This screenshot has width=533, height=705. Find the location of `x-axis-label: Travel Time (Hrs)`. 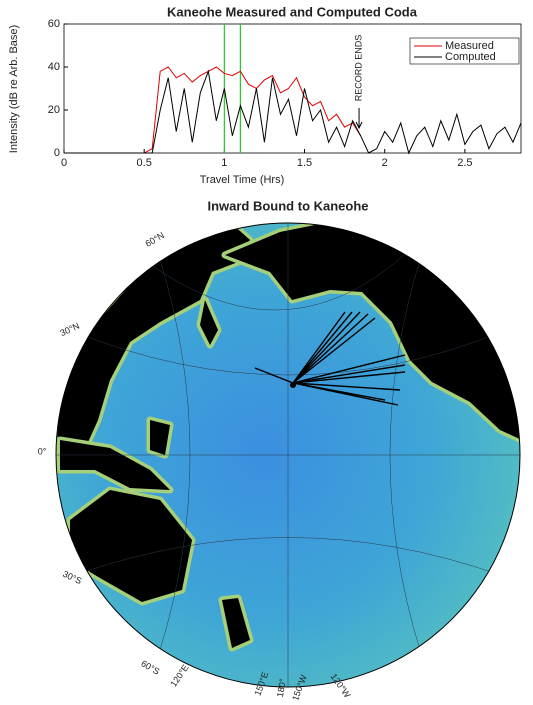

x-axis-label: Travel Time (Hrs) is located at coordinates (242, 180).